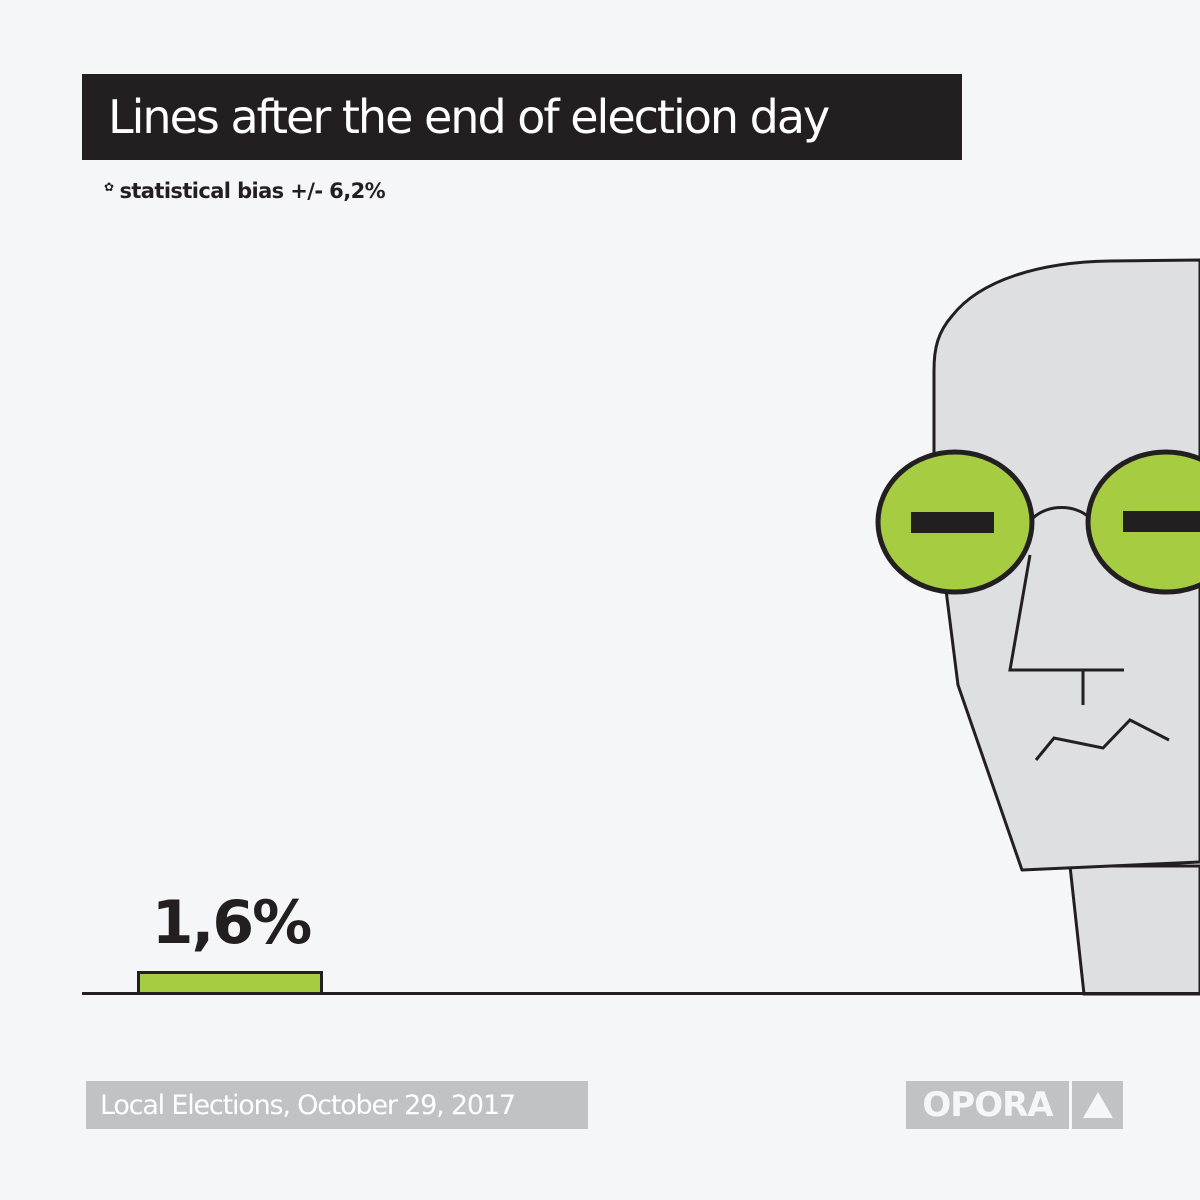  I want to click on footer-caption-box: Local Elections, October 29, 2017, so click(337, 1105).